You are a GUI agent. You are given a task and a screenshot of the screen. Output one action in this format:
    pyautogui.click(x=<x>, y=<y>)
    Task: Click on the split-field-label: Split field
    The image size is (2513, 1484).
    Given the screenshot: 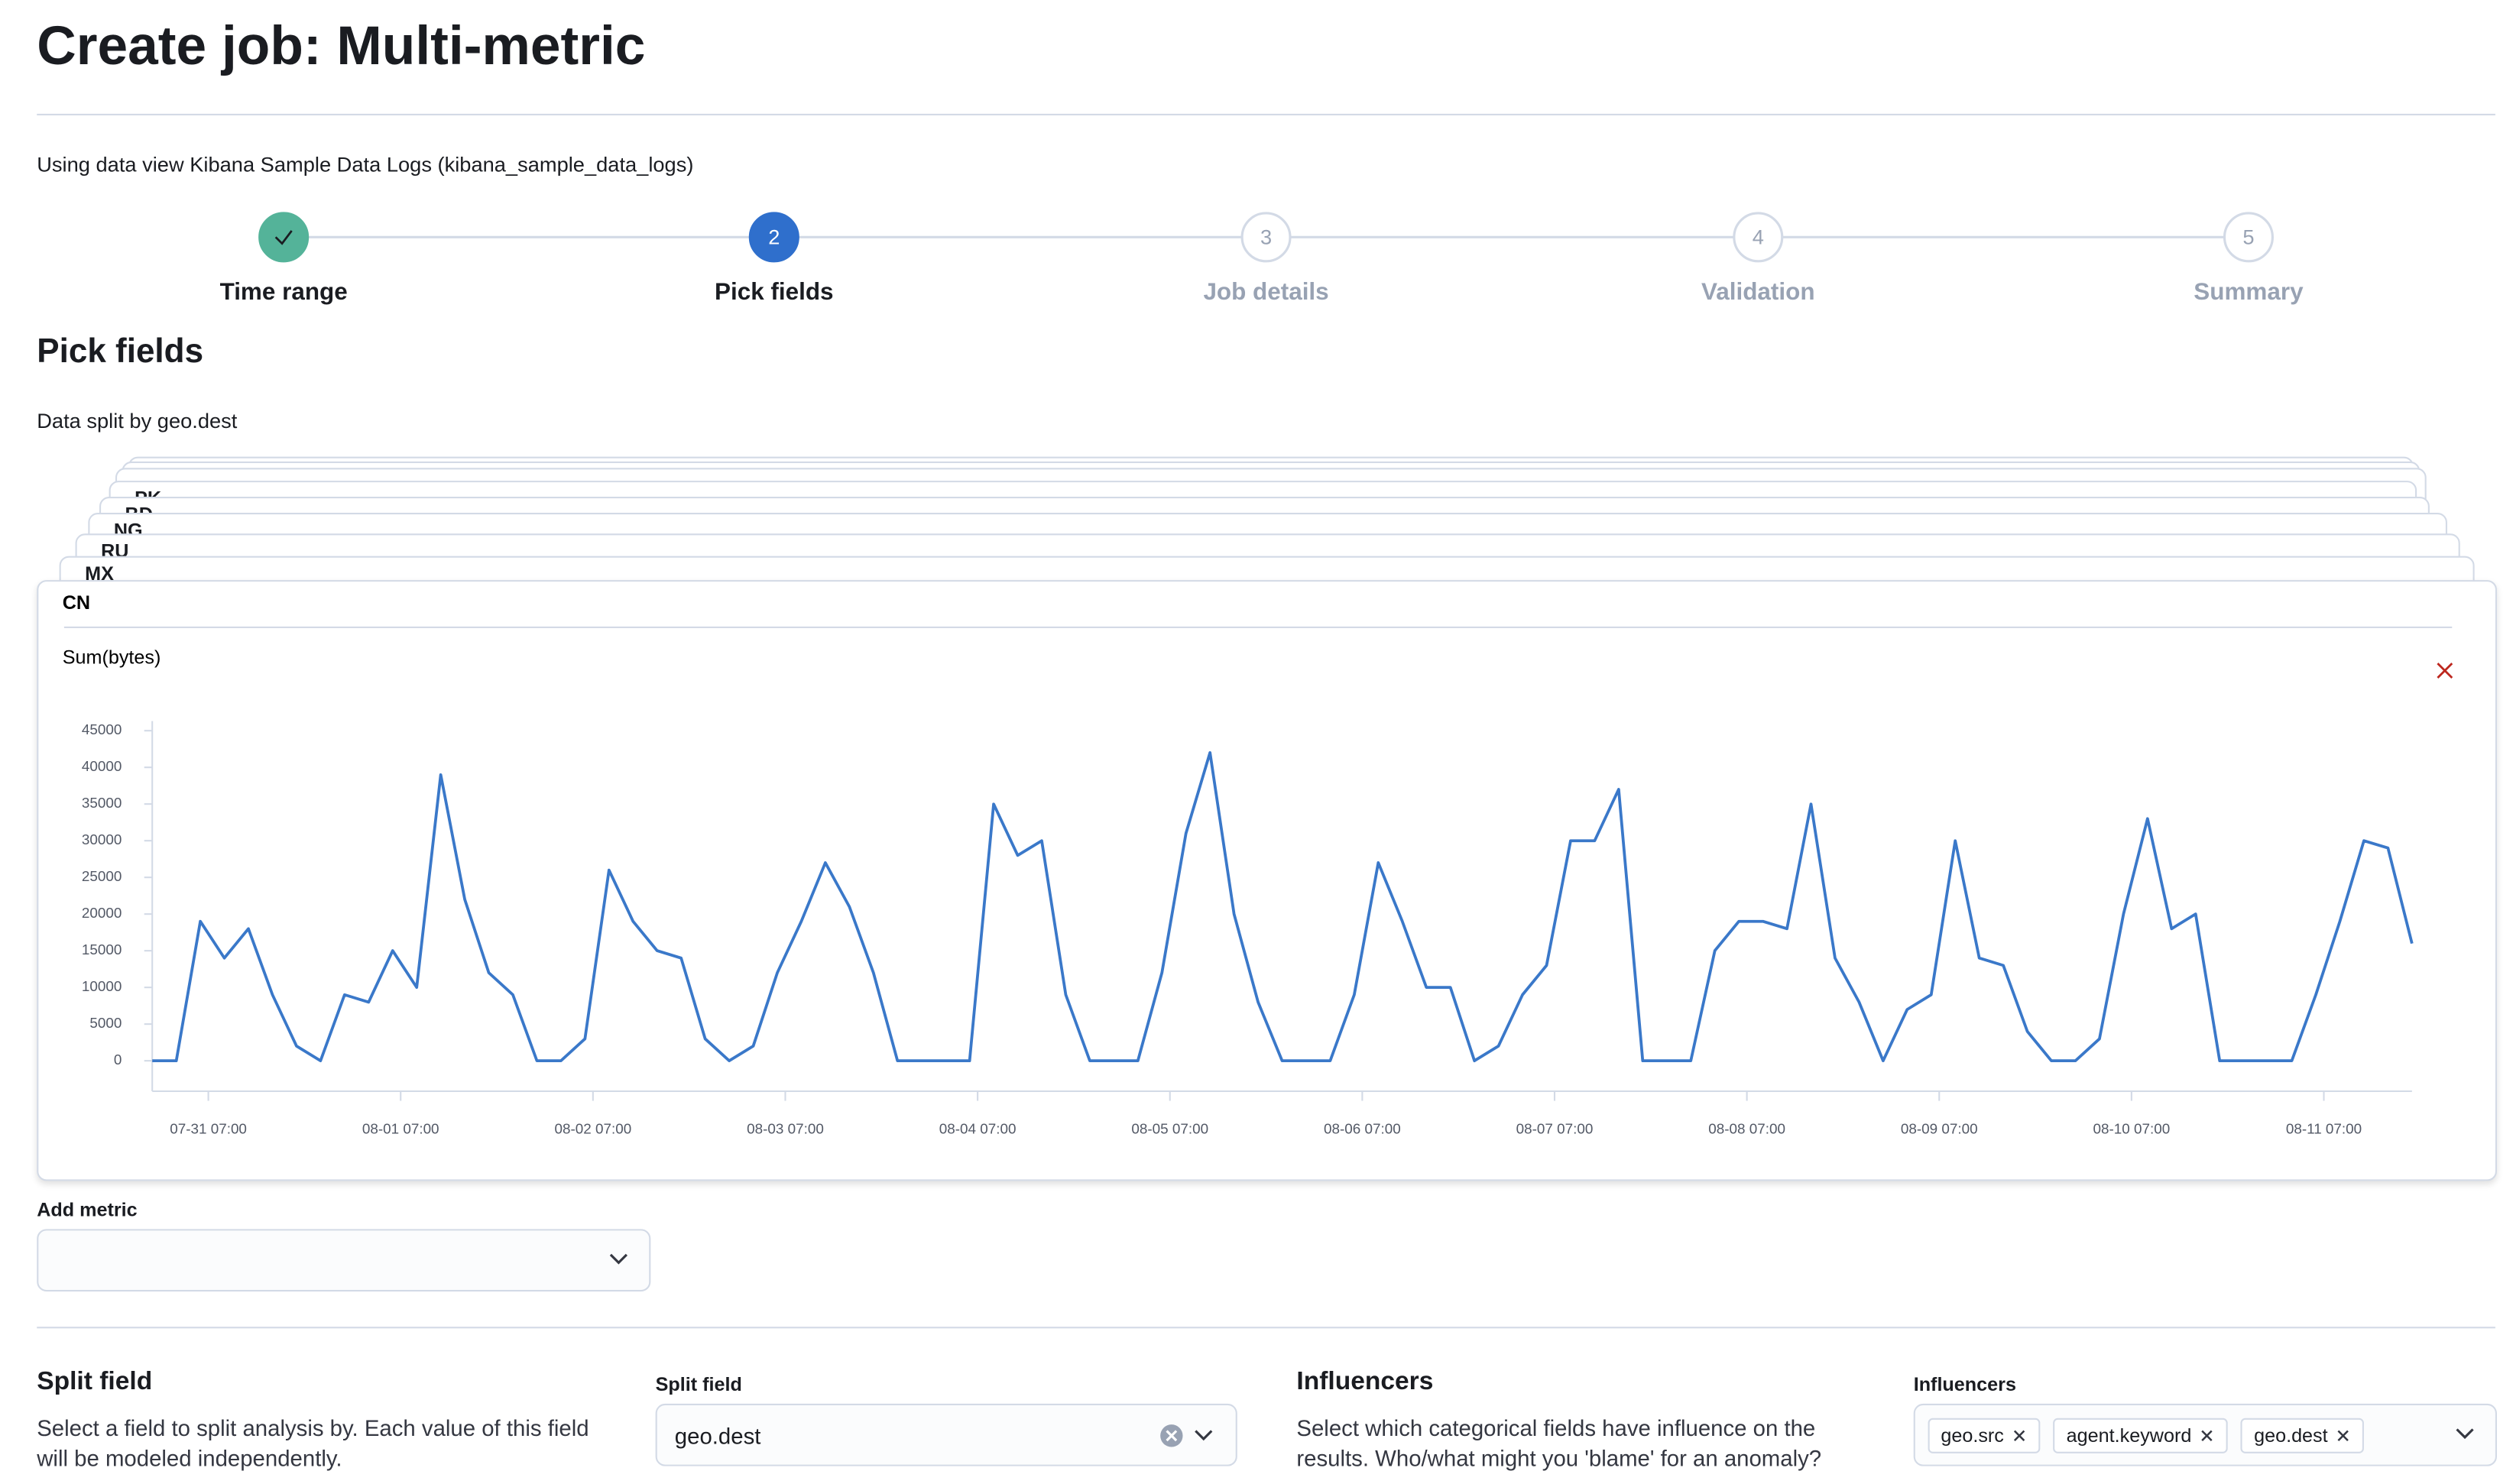 What is the action you would take?
    pyautogui.click(x=698, y=1385)
    